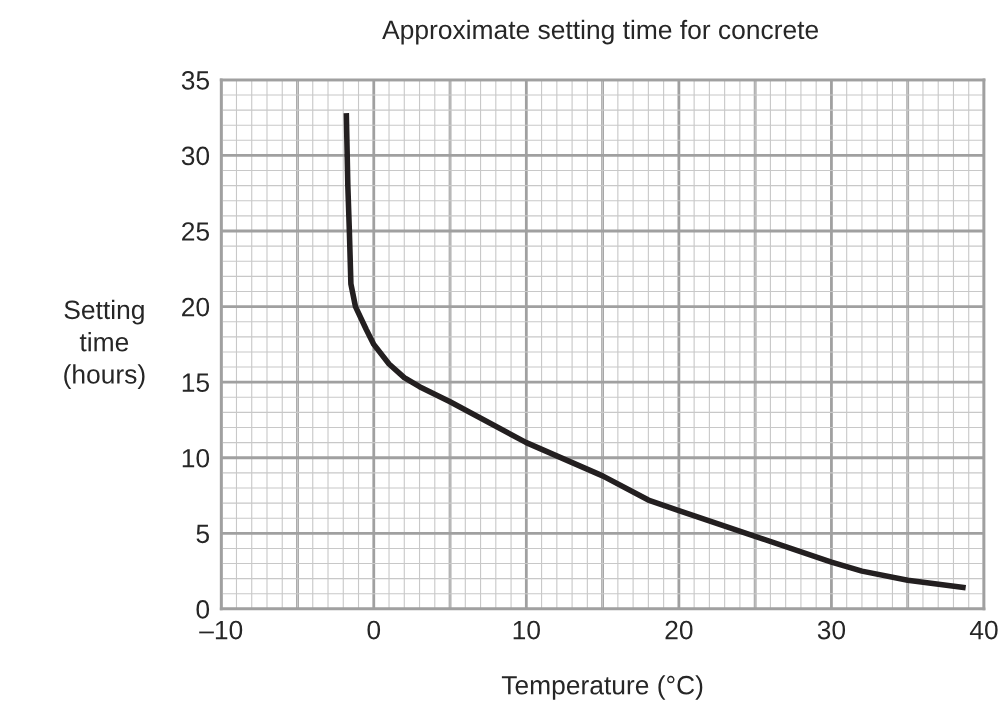 This screenshot has width=1001, height=713. Describe the element at coordinates (600, 32) in the screenshot. I see `chart-title: Approximate setting time for concrete` at that location.